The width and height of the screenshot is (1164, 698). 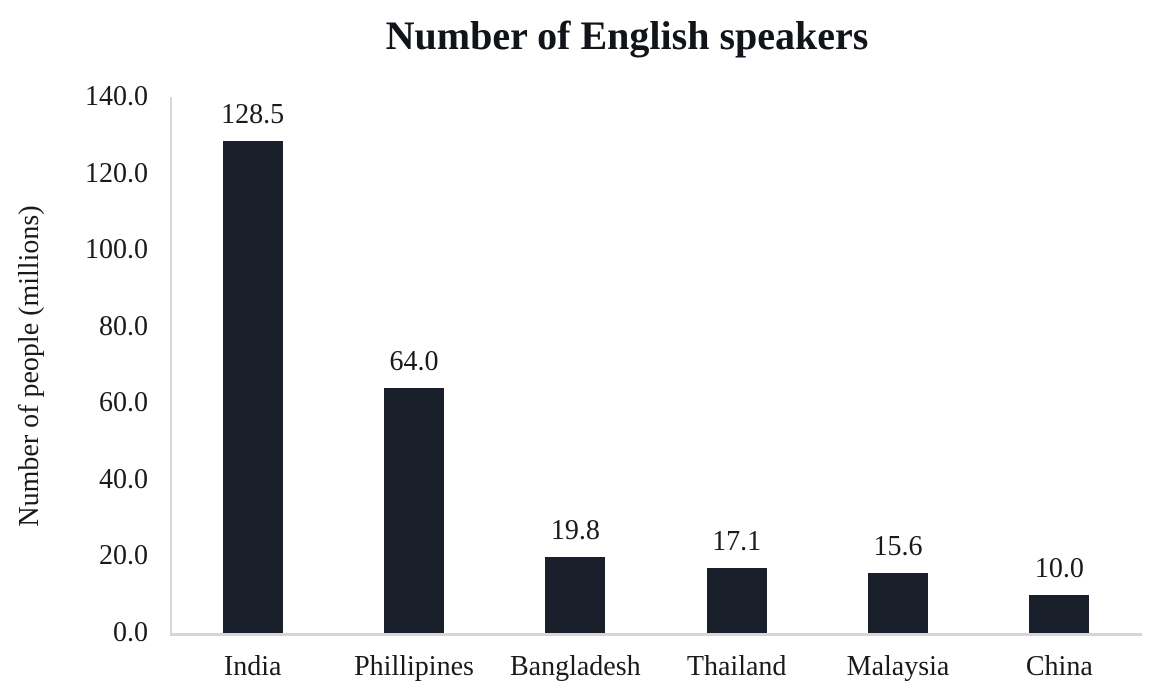 I want to click on bar-value-label: 64.0, so click(x=414, y=361).